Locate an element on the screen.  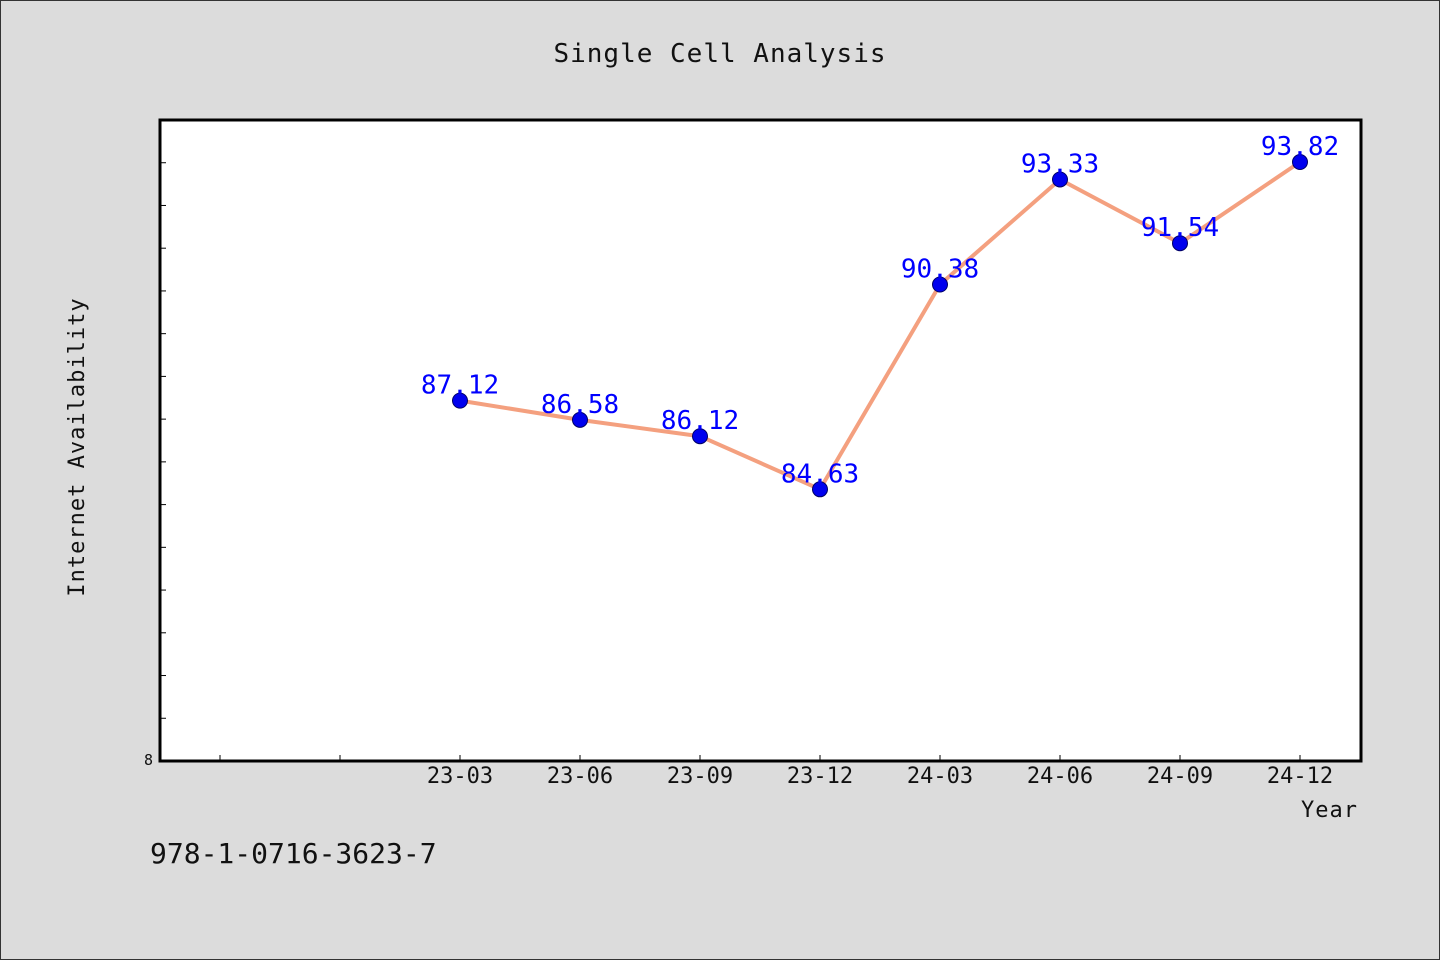
data-label: 86.58 is located at coordinates (580, 405).